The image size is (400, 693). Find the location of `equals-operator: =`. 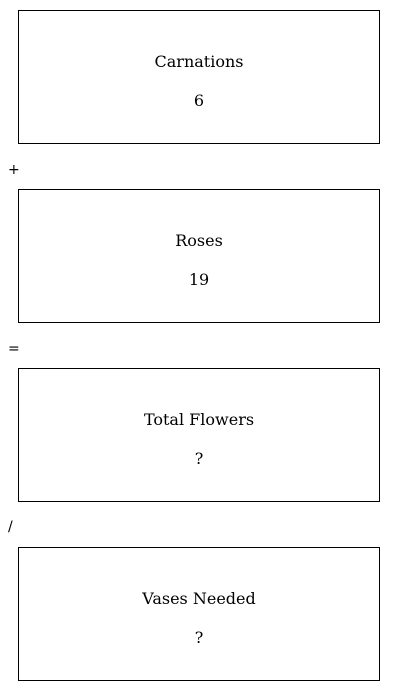

equals-operator: = is located at coordinates (14, 349).